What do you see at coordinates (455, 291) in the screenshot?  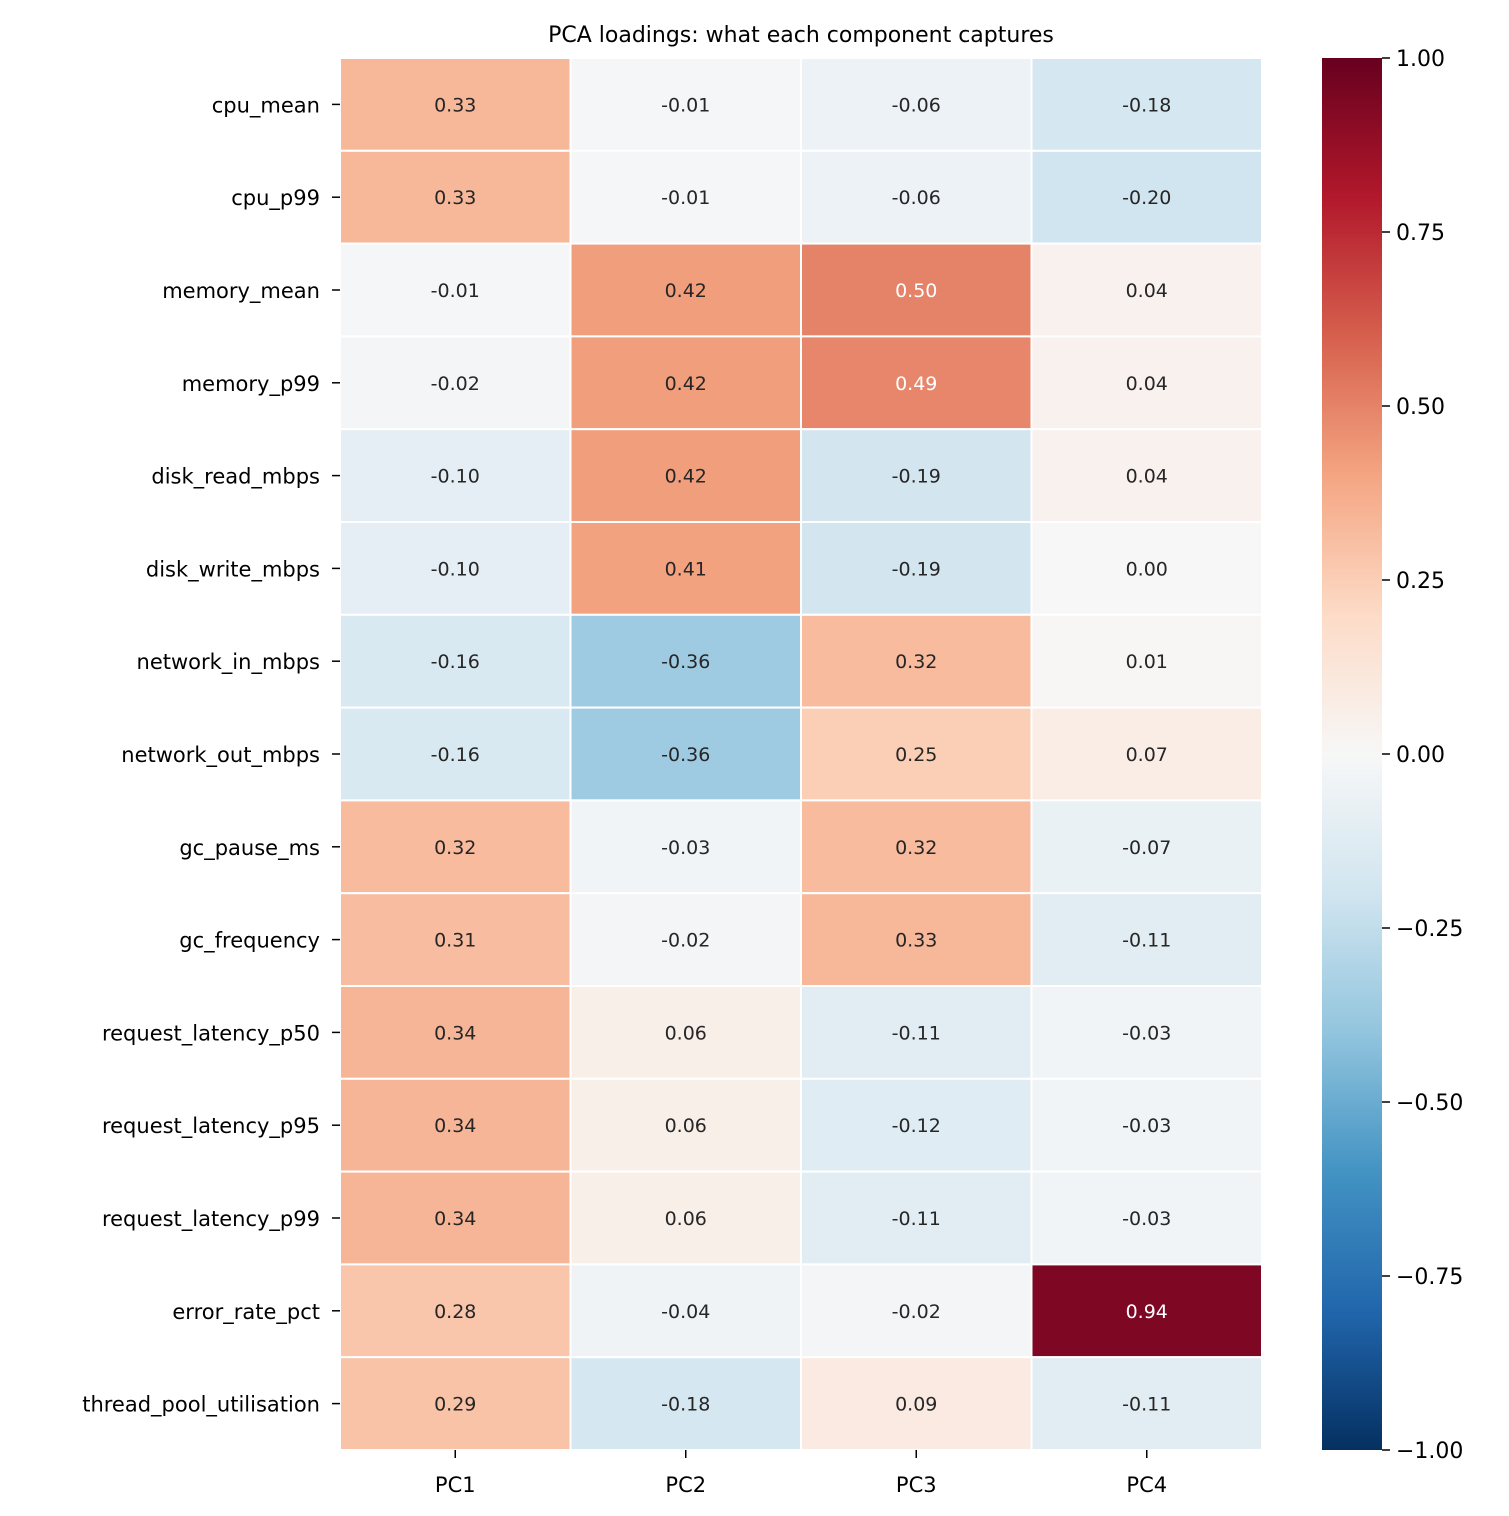 I see `cell-annotation: -0.01` at bounding box center [455, 291].